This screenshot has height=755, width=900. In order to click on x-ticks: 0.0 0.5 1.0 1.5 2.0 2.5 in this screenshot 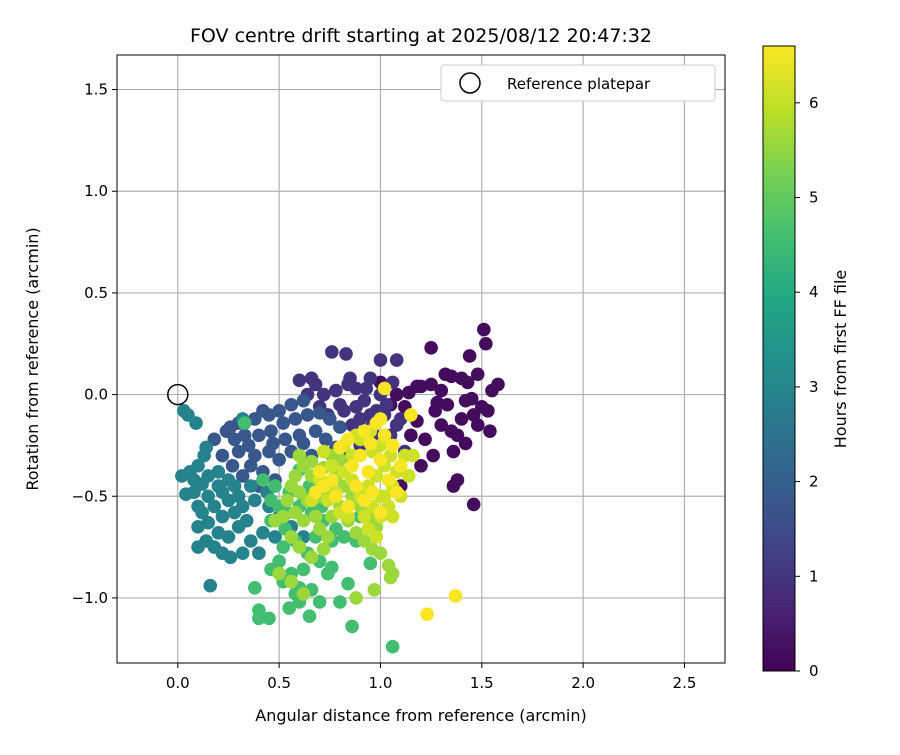, I will do `click(431, 677)`.